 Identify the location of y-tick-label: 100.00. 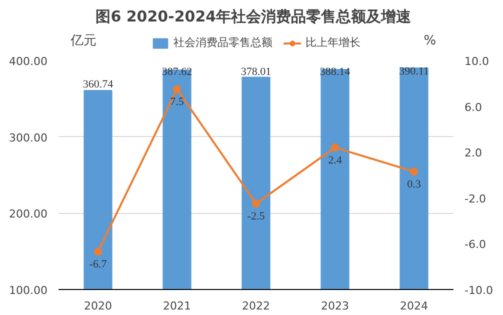
(28, 290).